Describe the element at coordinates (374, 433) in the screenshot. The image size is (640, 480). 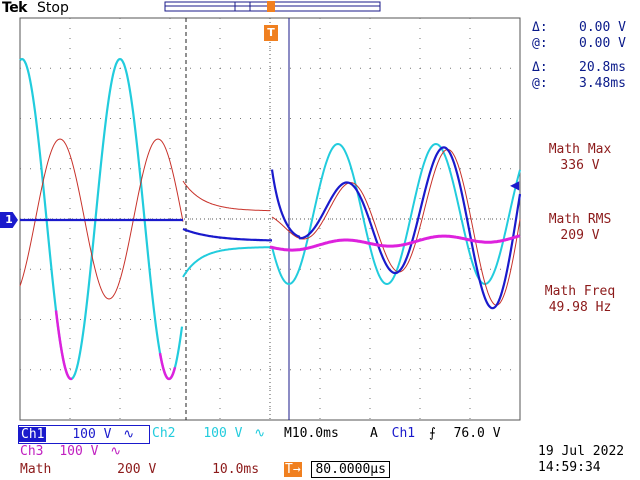
I see `trigger-mode: A` at that location.